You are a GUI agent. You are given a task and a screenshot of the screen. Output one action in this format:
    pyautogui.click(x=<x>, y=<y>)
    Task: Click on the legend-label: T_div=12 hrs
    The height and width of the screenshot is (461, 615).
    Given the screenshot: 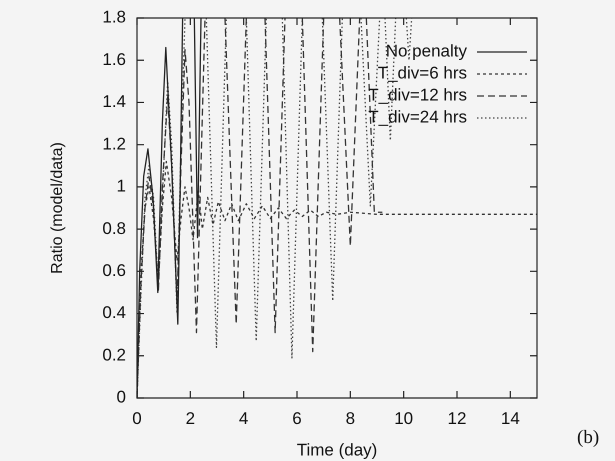 What is the action you would take?
    pyautogui.click(x=417, y=95)
    